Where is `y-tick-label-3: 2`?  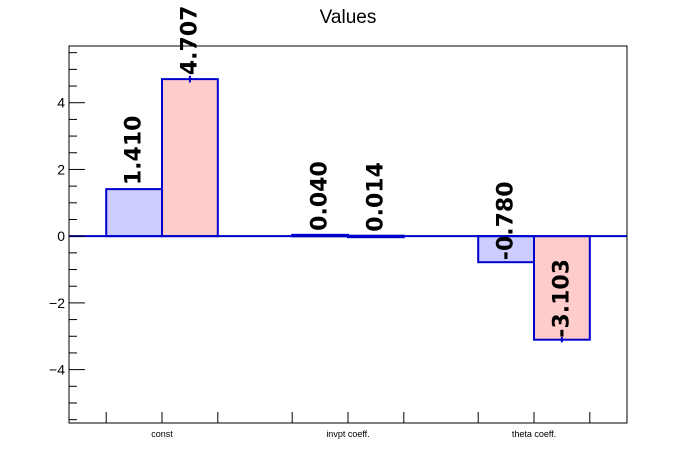 y-tick-label-3: 2 is located at coordinates (61, 169).